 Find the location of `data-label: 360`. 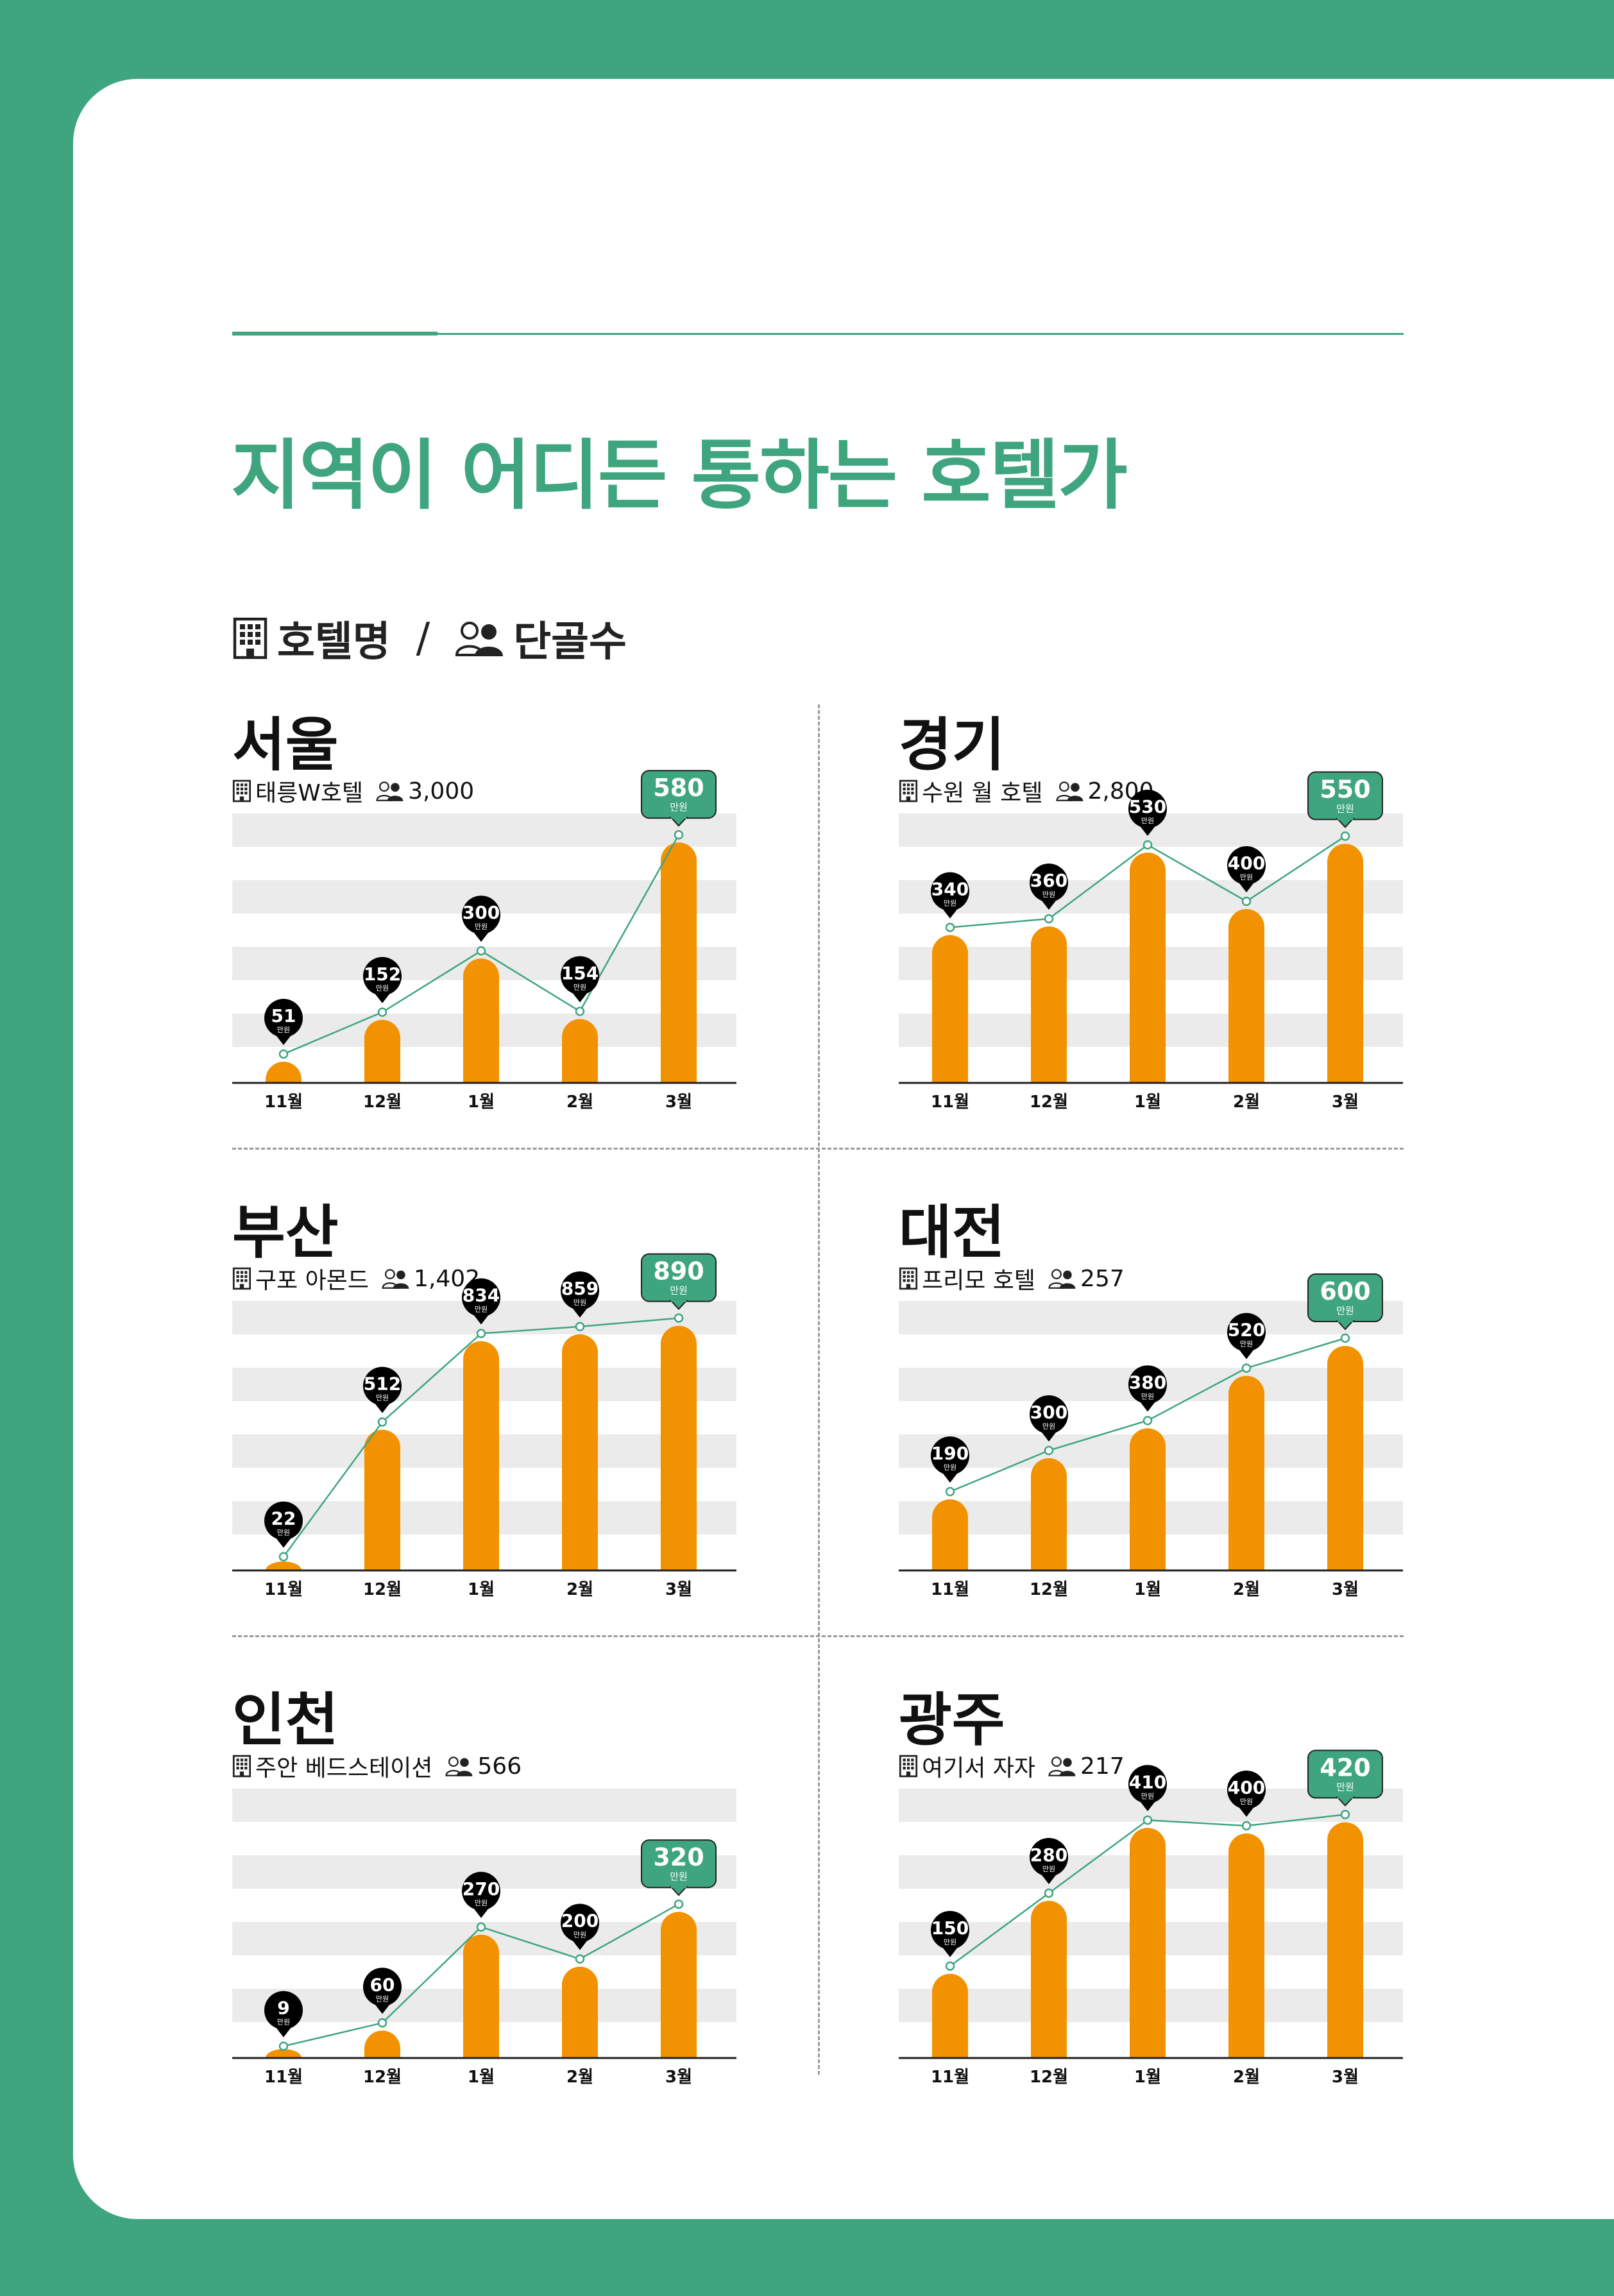

data-label: 360 is located at coordinates (1048, 881).